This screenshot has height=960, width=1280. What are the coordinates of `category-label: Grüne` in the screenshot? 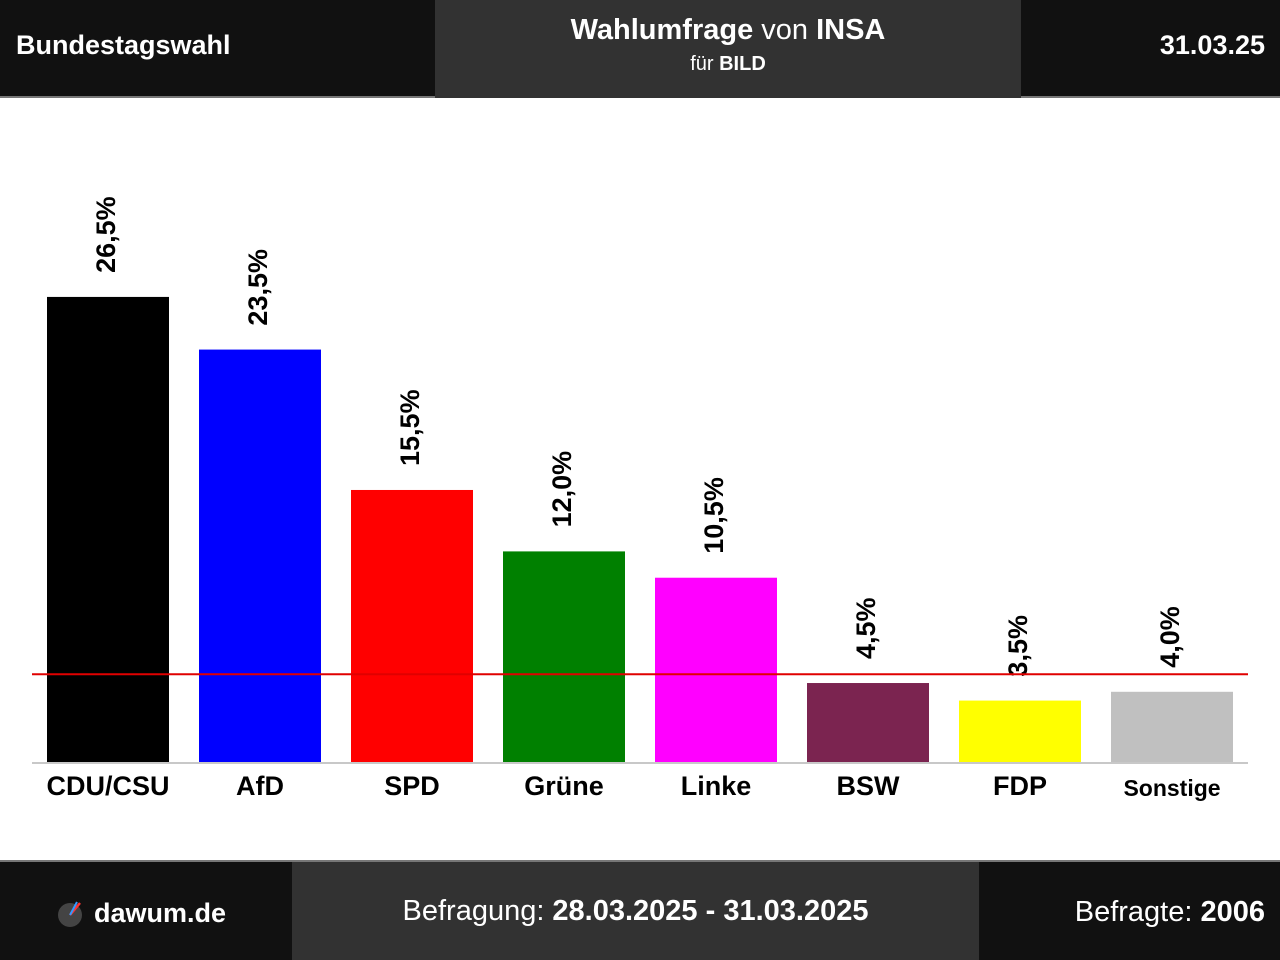 It's located at (564, 786).